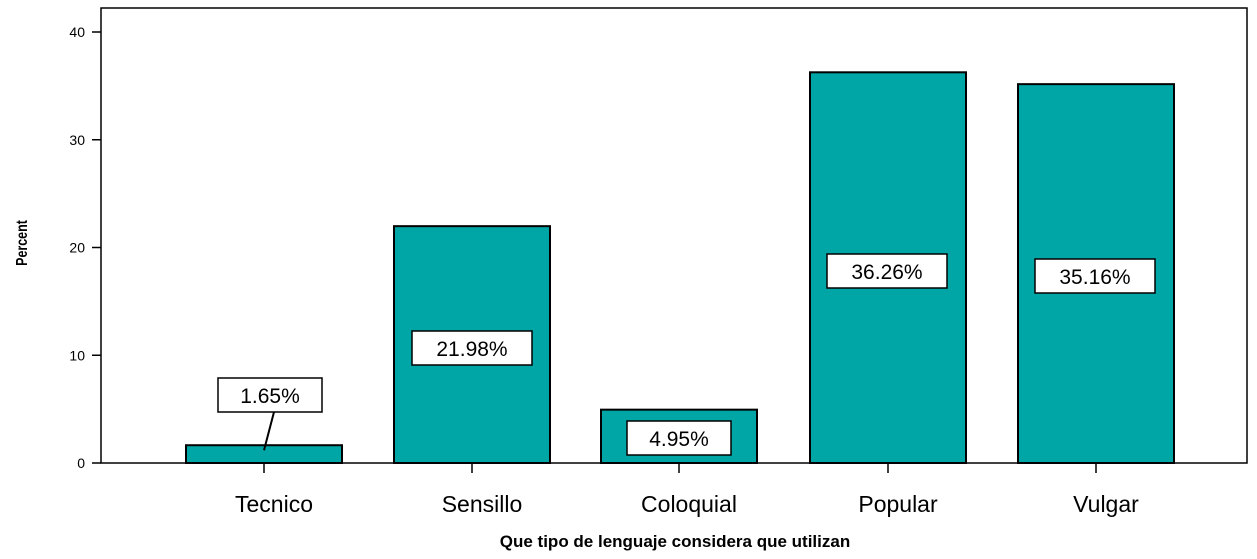 The width and height of the screenshot is (1257, 559). I want to click on y-tick-label: 30, so click(77, 140).